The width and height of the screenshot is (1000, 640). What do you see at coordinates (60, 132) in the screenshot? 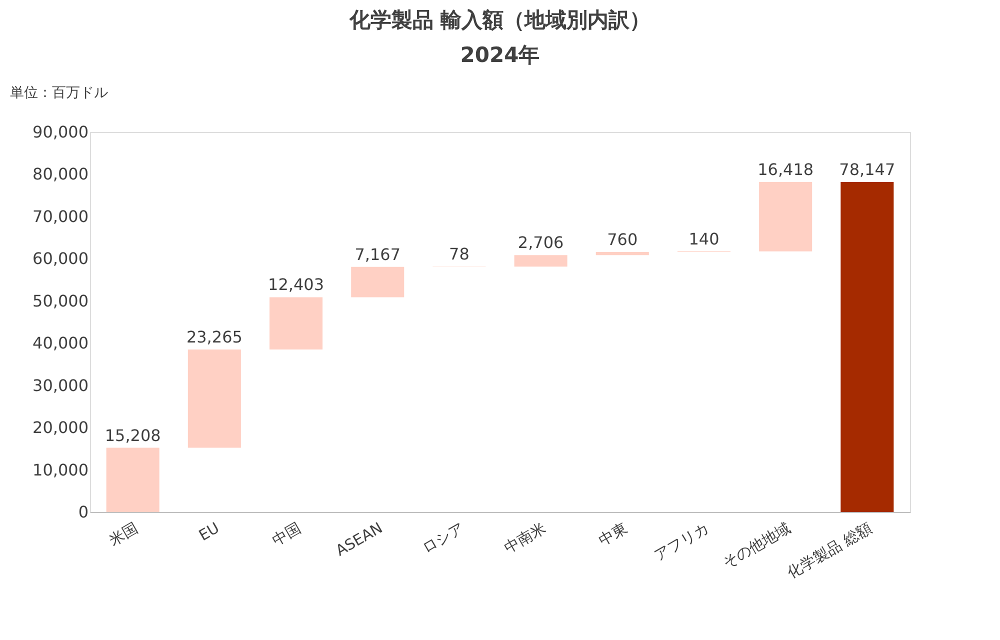
I see `y-tick-label: 90,000` at bounding box center [60, 132].